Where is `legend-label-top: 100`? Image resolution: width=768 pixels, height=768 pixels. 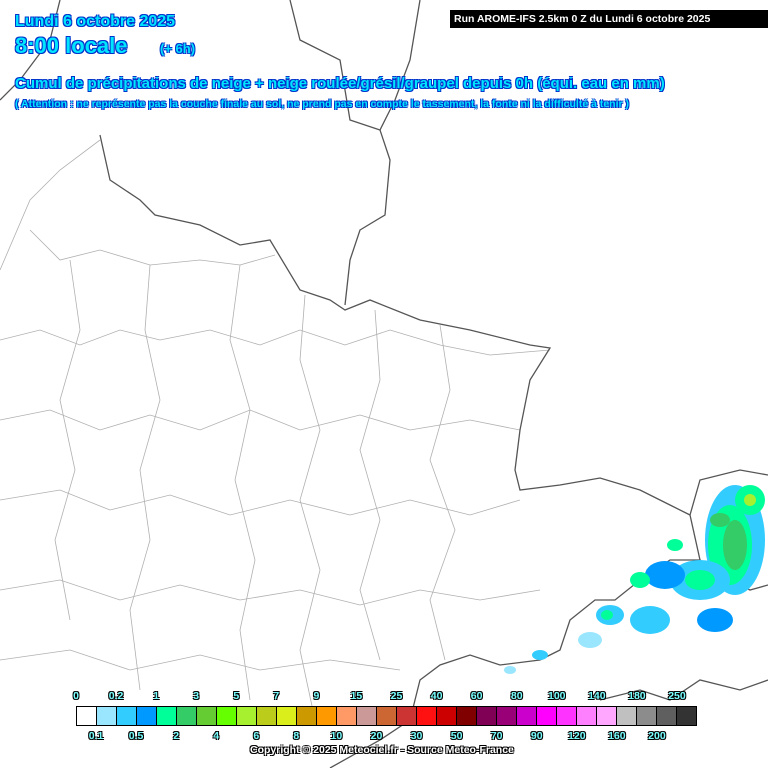
legend-label-top: 100 is located at coordinates (557, 696).